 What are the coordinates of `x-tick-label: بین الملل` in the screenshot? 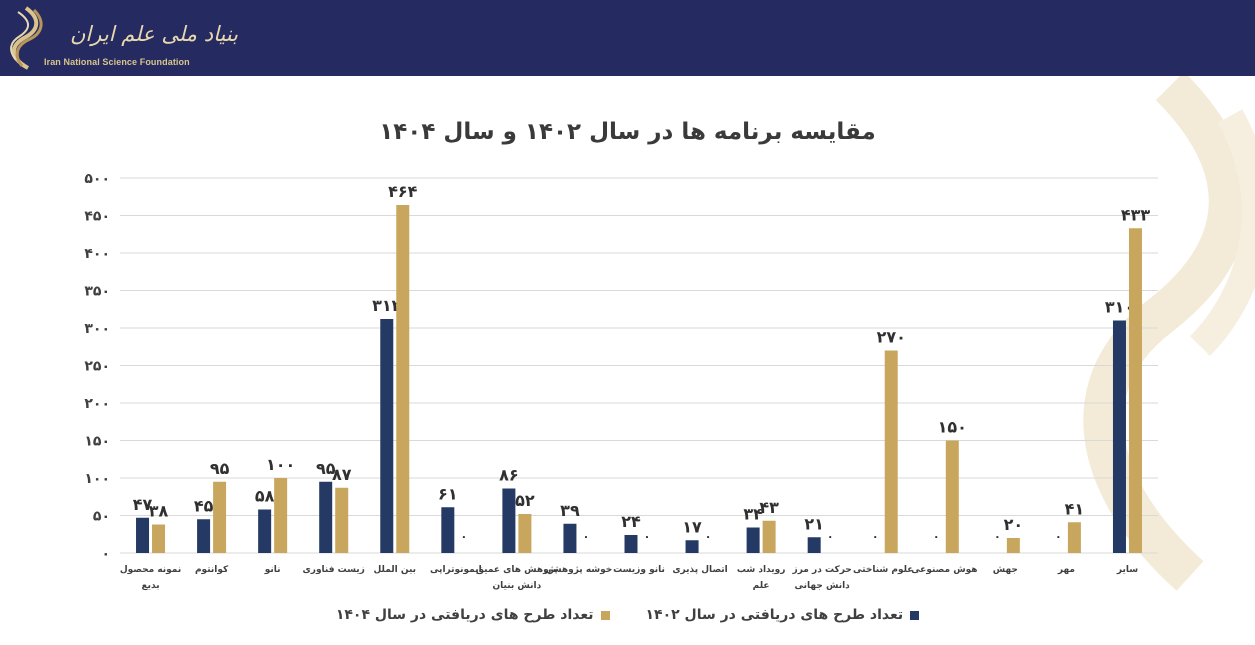 It's located at (395, 570).